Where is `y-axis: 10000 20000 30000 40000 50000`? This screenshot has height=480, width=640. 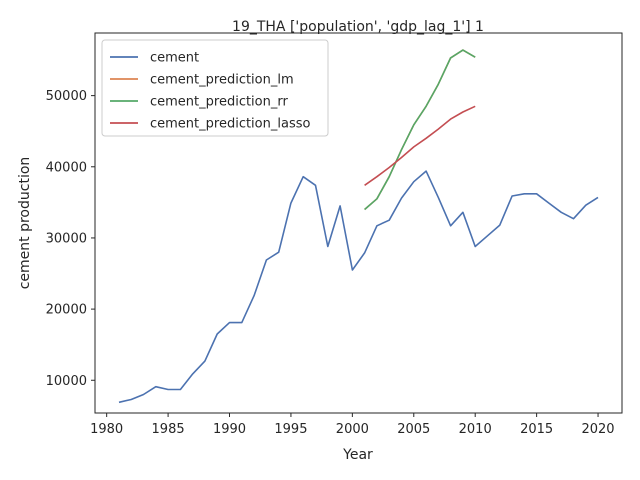 y-axis: 10000 20000 30000 40000 50000 is located at coordinates (70, 239).